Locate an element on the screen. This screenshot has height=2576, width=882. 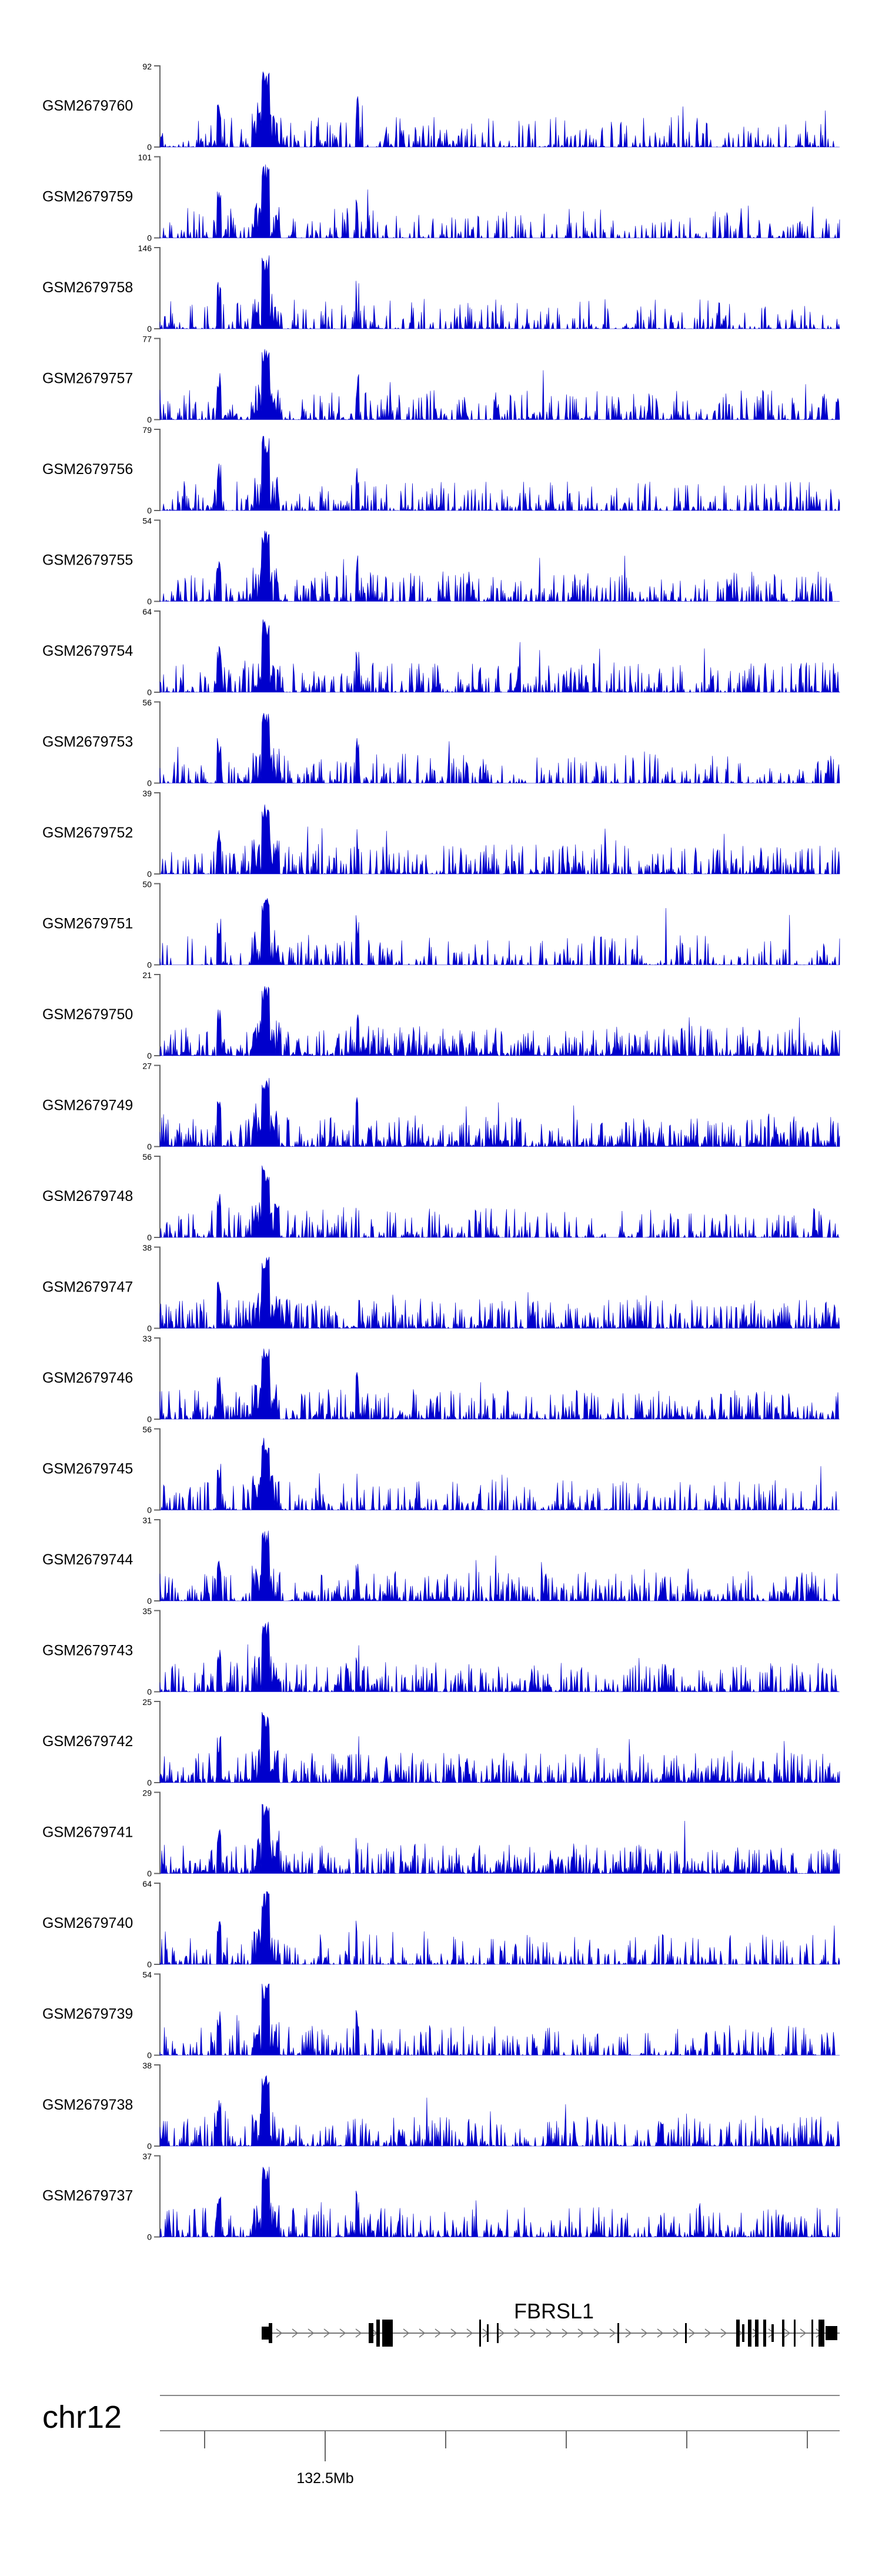
track-GSM2679744: GSM2679744 31 0 is located at coordinates (441, 1561).